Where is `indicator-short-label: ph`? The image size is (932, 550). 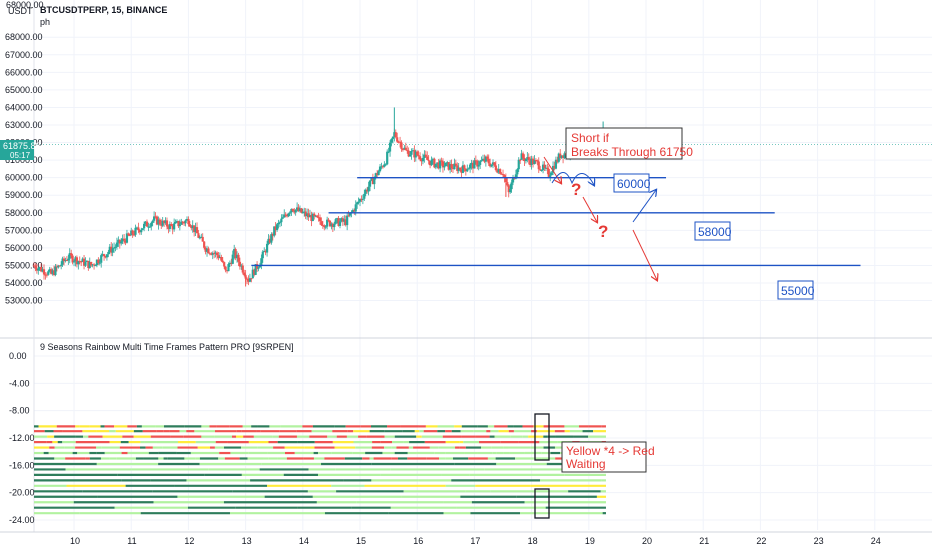
indicator-short-label: ph is located at coordinates (45, 22).